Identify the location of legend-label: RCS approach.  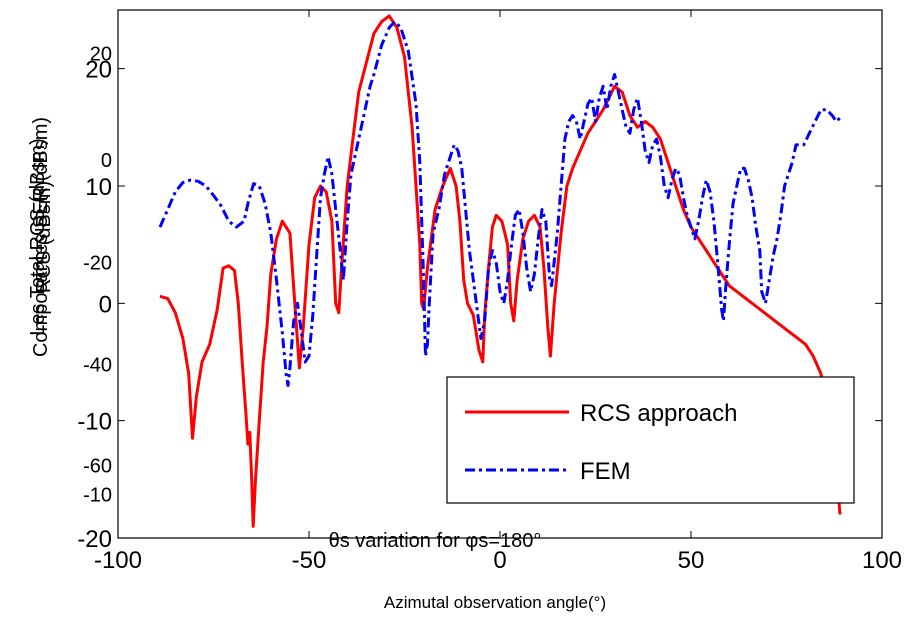
(658, 413).